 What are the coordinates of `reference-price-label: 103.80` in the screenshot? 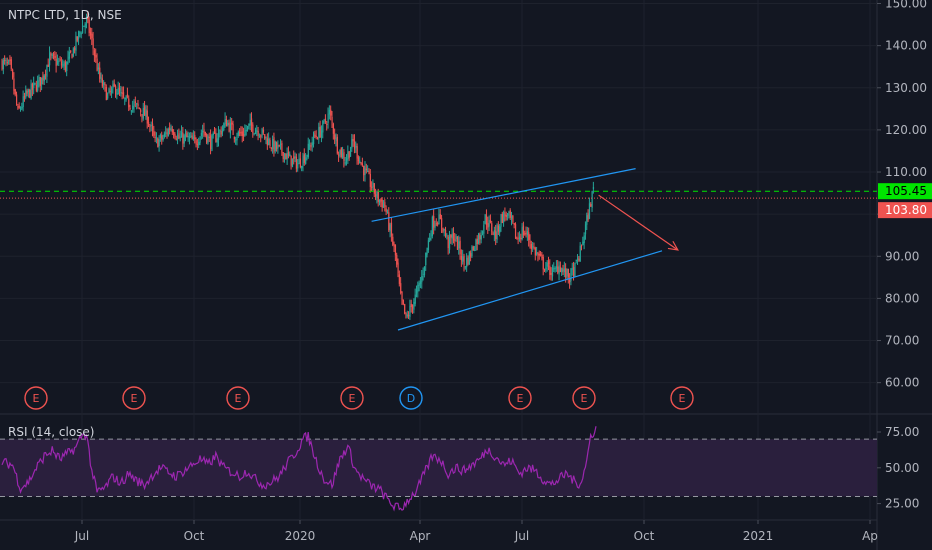 It's located at (906, 210).